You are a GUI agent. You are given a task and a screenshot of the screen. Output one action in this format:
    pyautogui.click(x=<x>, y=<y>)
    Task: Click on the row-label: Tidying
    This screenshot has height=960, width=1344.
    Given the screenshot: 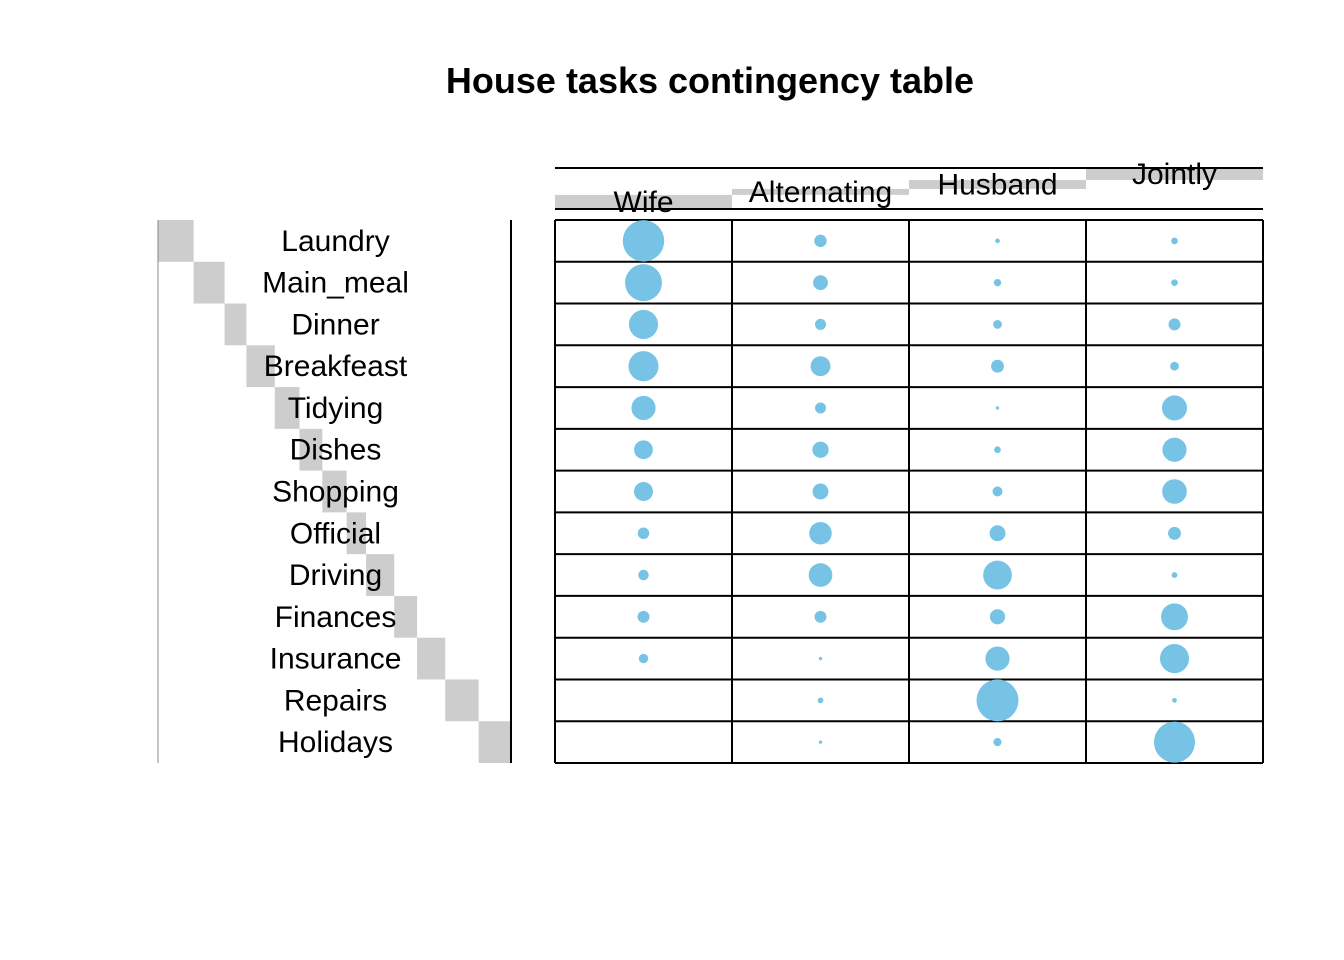 What is the action you would take?
    pyautogui.click(x=336, y=408)
    